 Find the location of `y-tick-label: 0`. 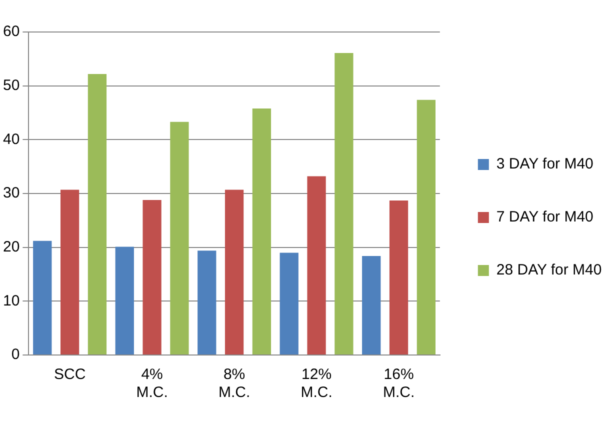

y-tick-label: 0 is located at coordinates (15, 355).